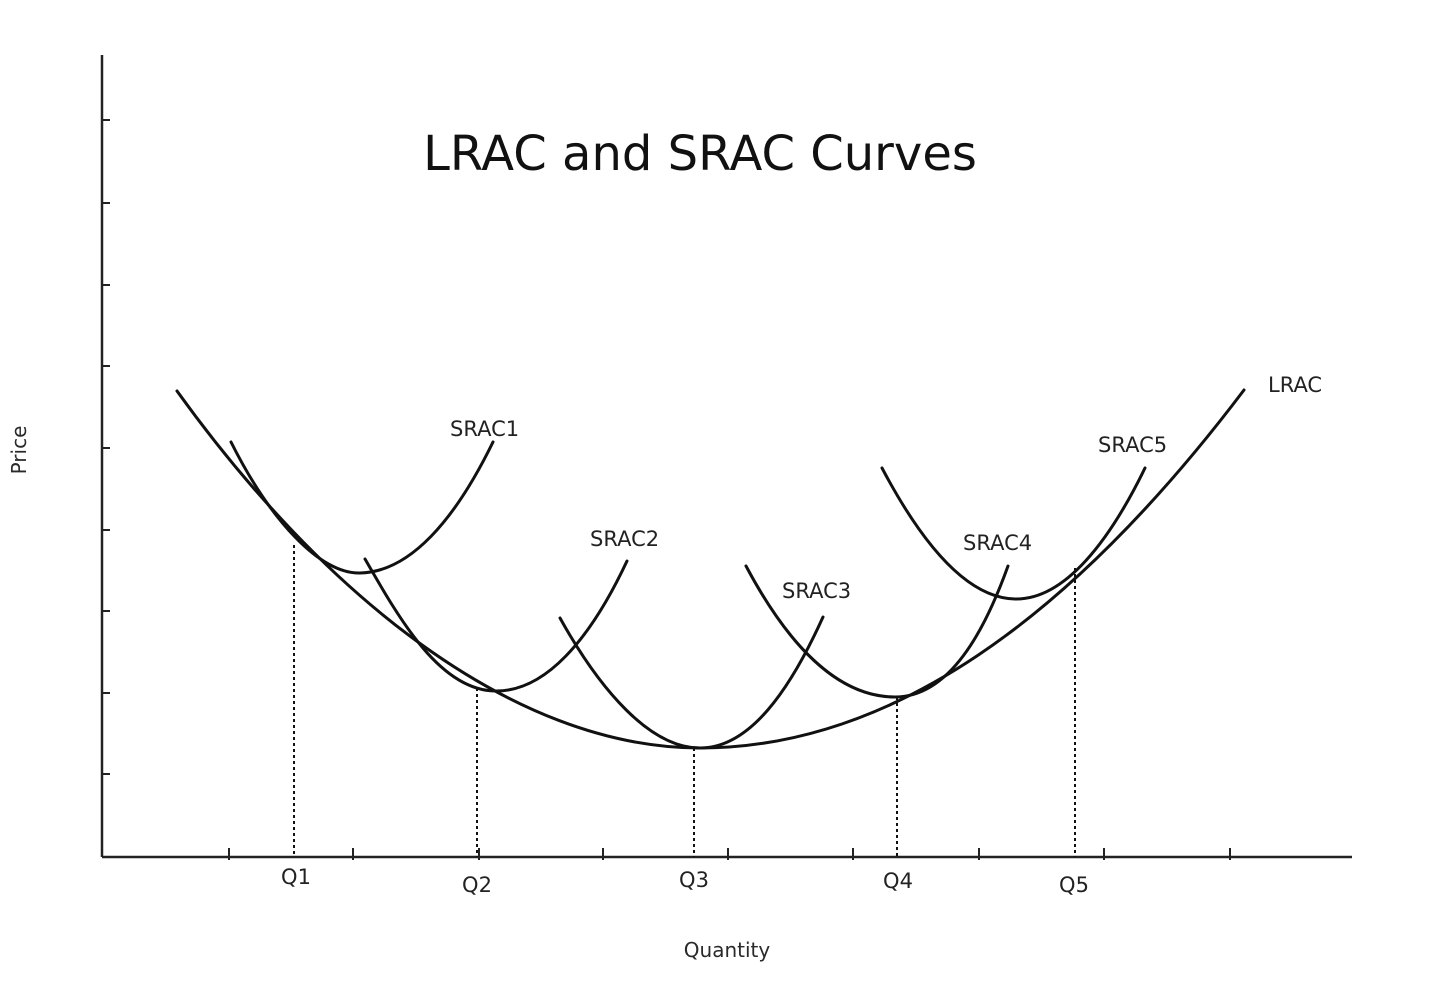 The width and height of the screenshot is (1440, 999). I want to click on curve-srac2, so click(496, 625).